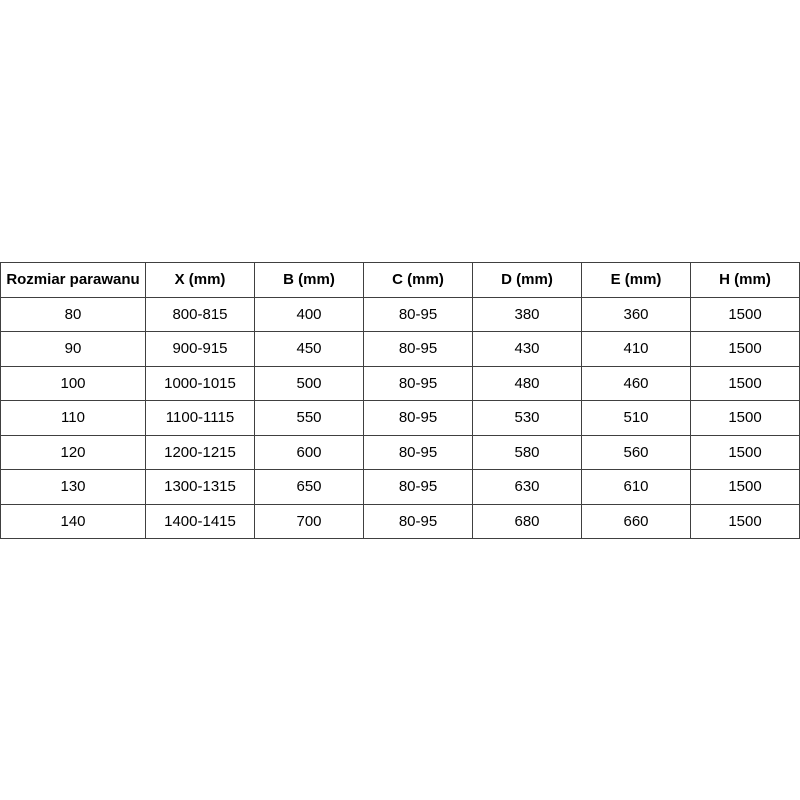  What do you see at coordinates (636, 383) in the screenshot?
I see `table-cell: 460` at bounding box center [636, 383].